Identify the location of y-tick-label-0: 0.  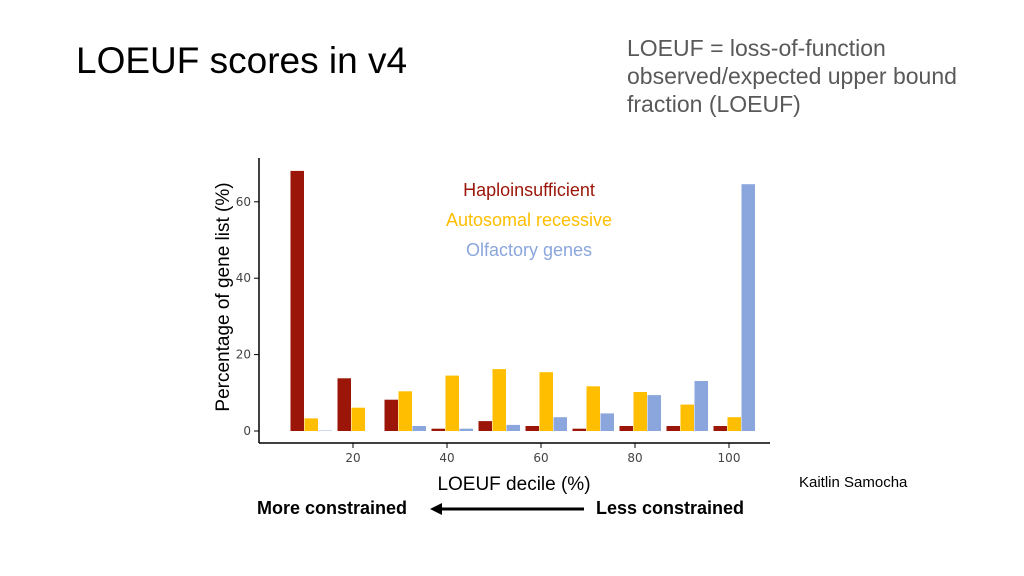
(247, 431).